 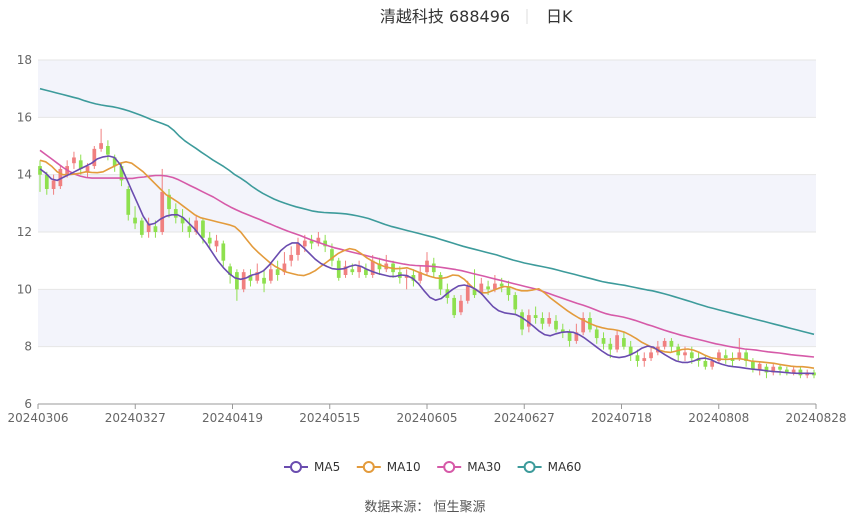 I want to click on legend-label: MA10, so click(x=404, y=467).